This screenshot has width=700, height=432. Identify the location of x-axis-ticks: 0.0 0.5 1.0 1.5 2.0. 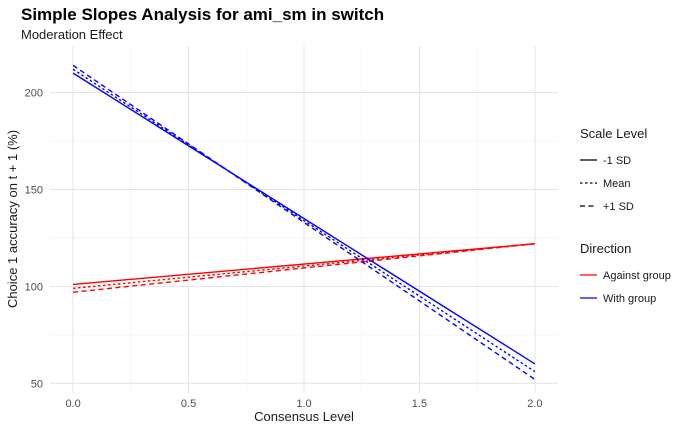
(303, 404).